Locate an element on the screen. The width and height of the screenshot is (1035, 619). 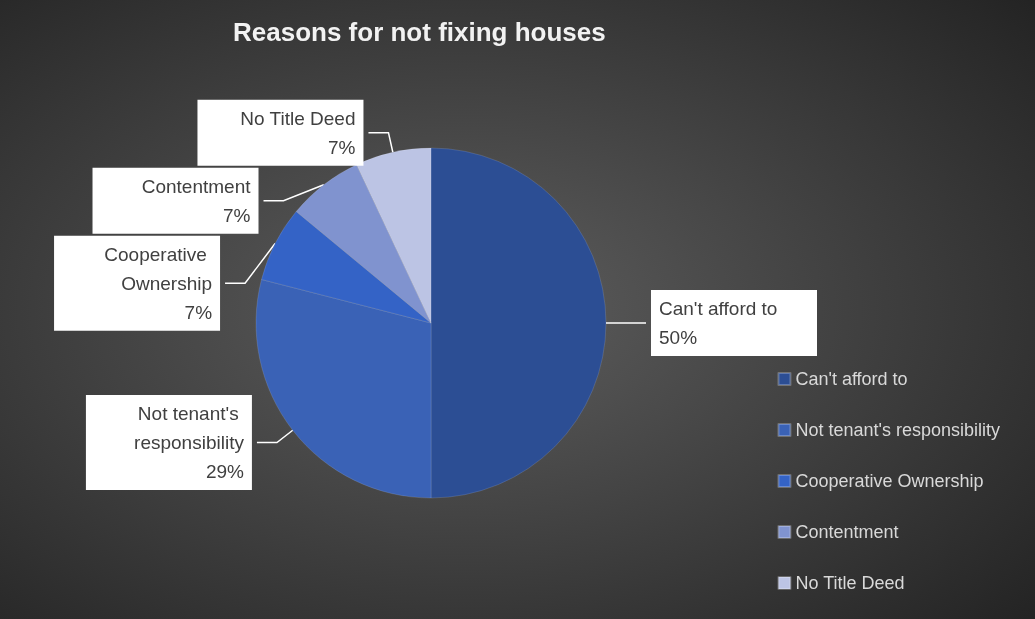
slice-label: Not tenant's responsibility is located at coordinates (189, 428).